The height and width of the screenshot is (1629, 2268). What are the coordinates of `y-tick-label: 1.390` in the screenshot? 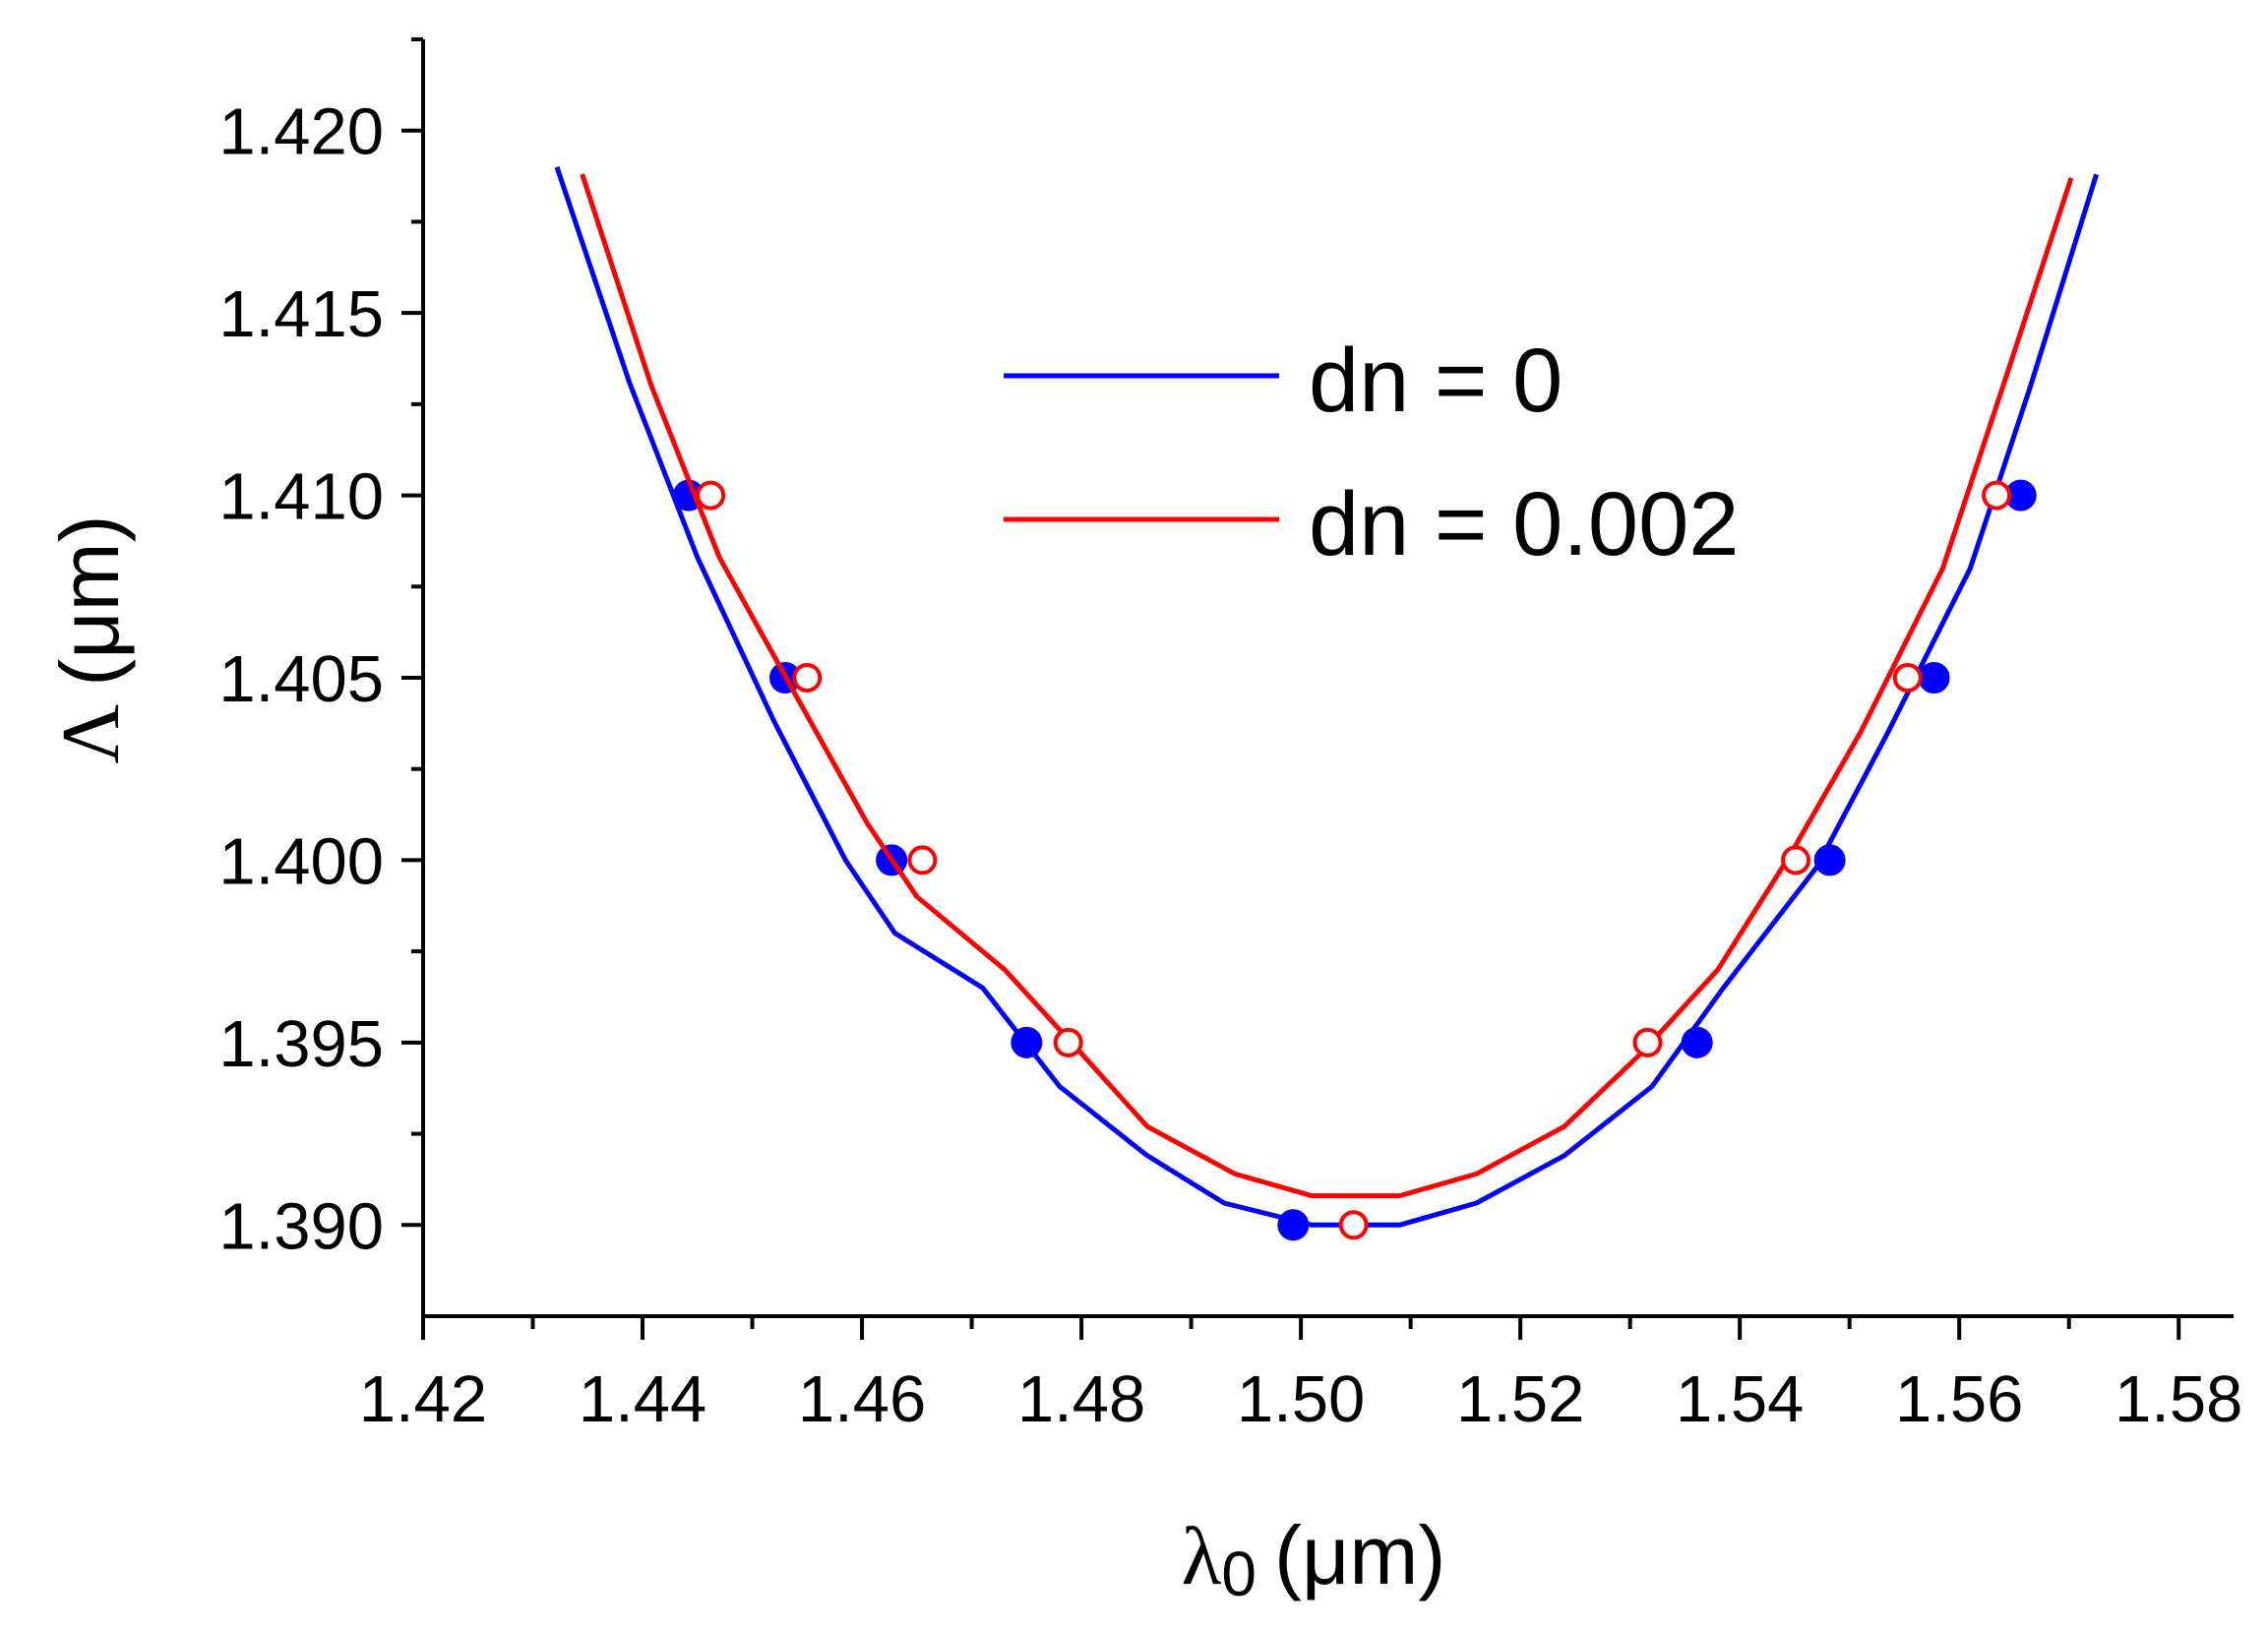 It's located at (301, 1226).